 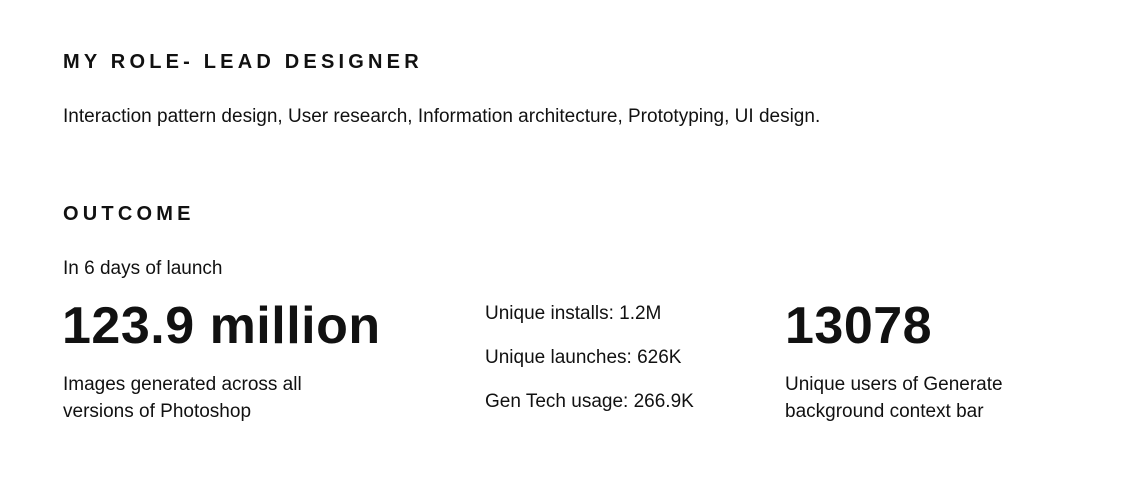 I want to click on outcome-intro: In 6 days of launch, so click(x=143, y=268).